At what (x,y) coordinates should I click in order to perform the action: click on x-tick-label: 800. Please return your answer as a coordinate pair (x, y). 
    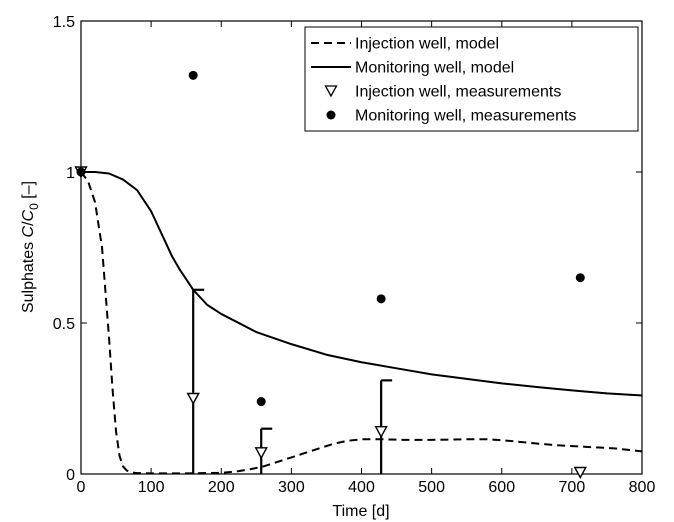
    Looking at the image, I should click on (642, 487).